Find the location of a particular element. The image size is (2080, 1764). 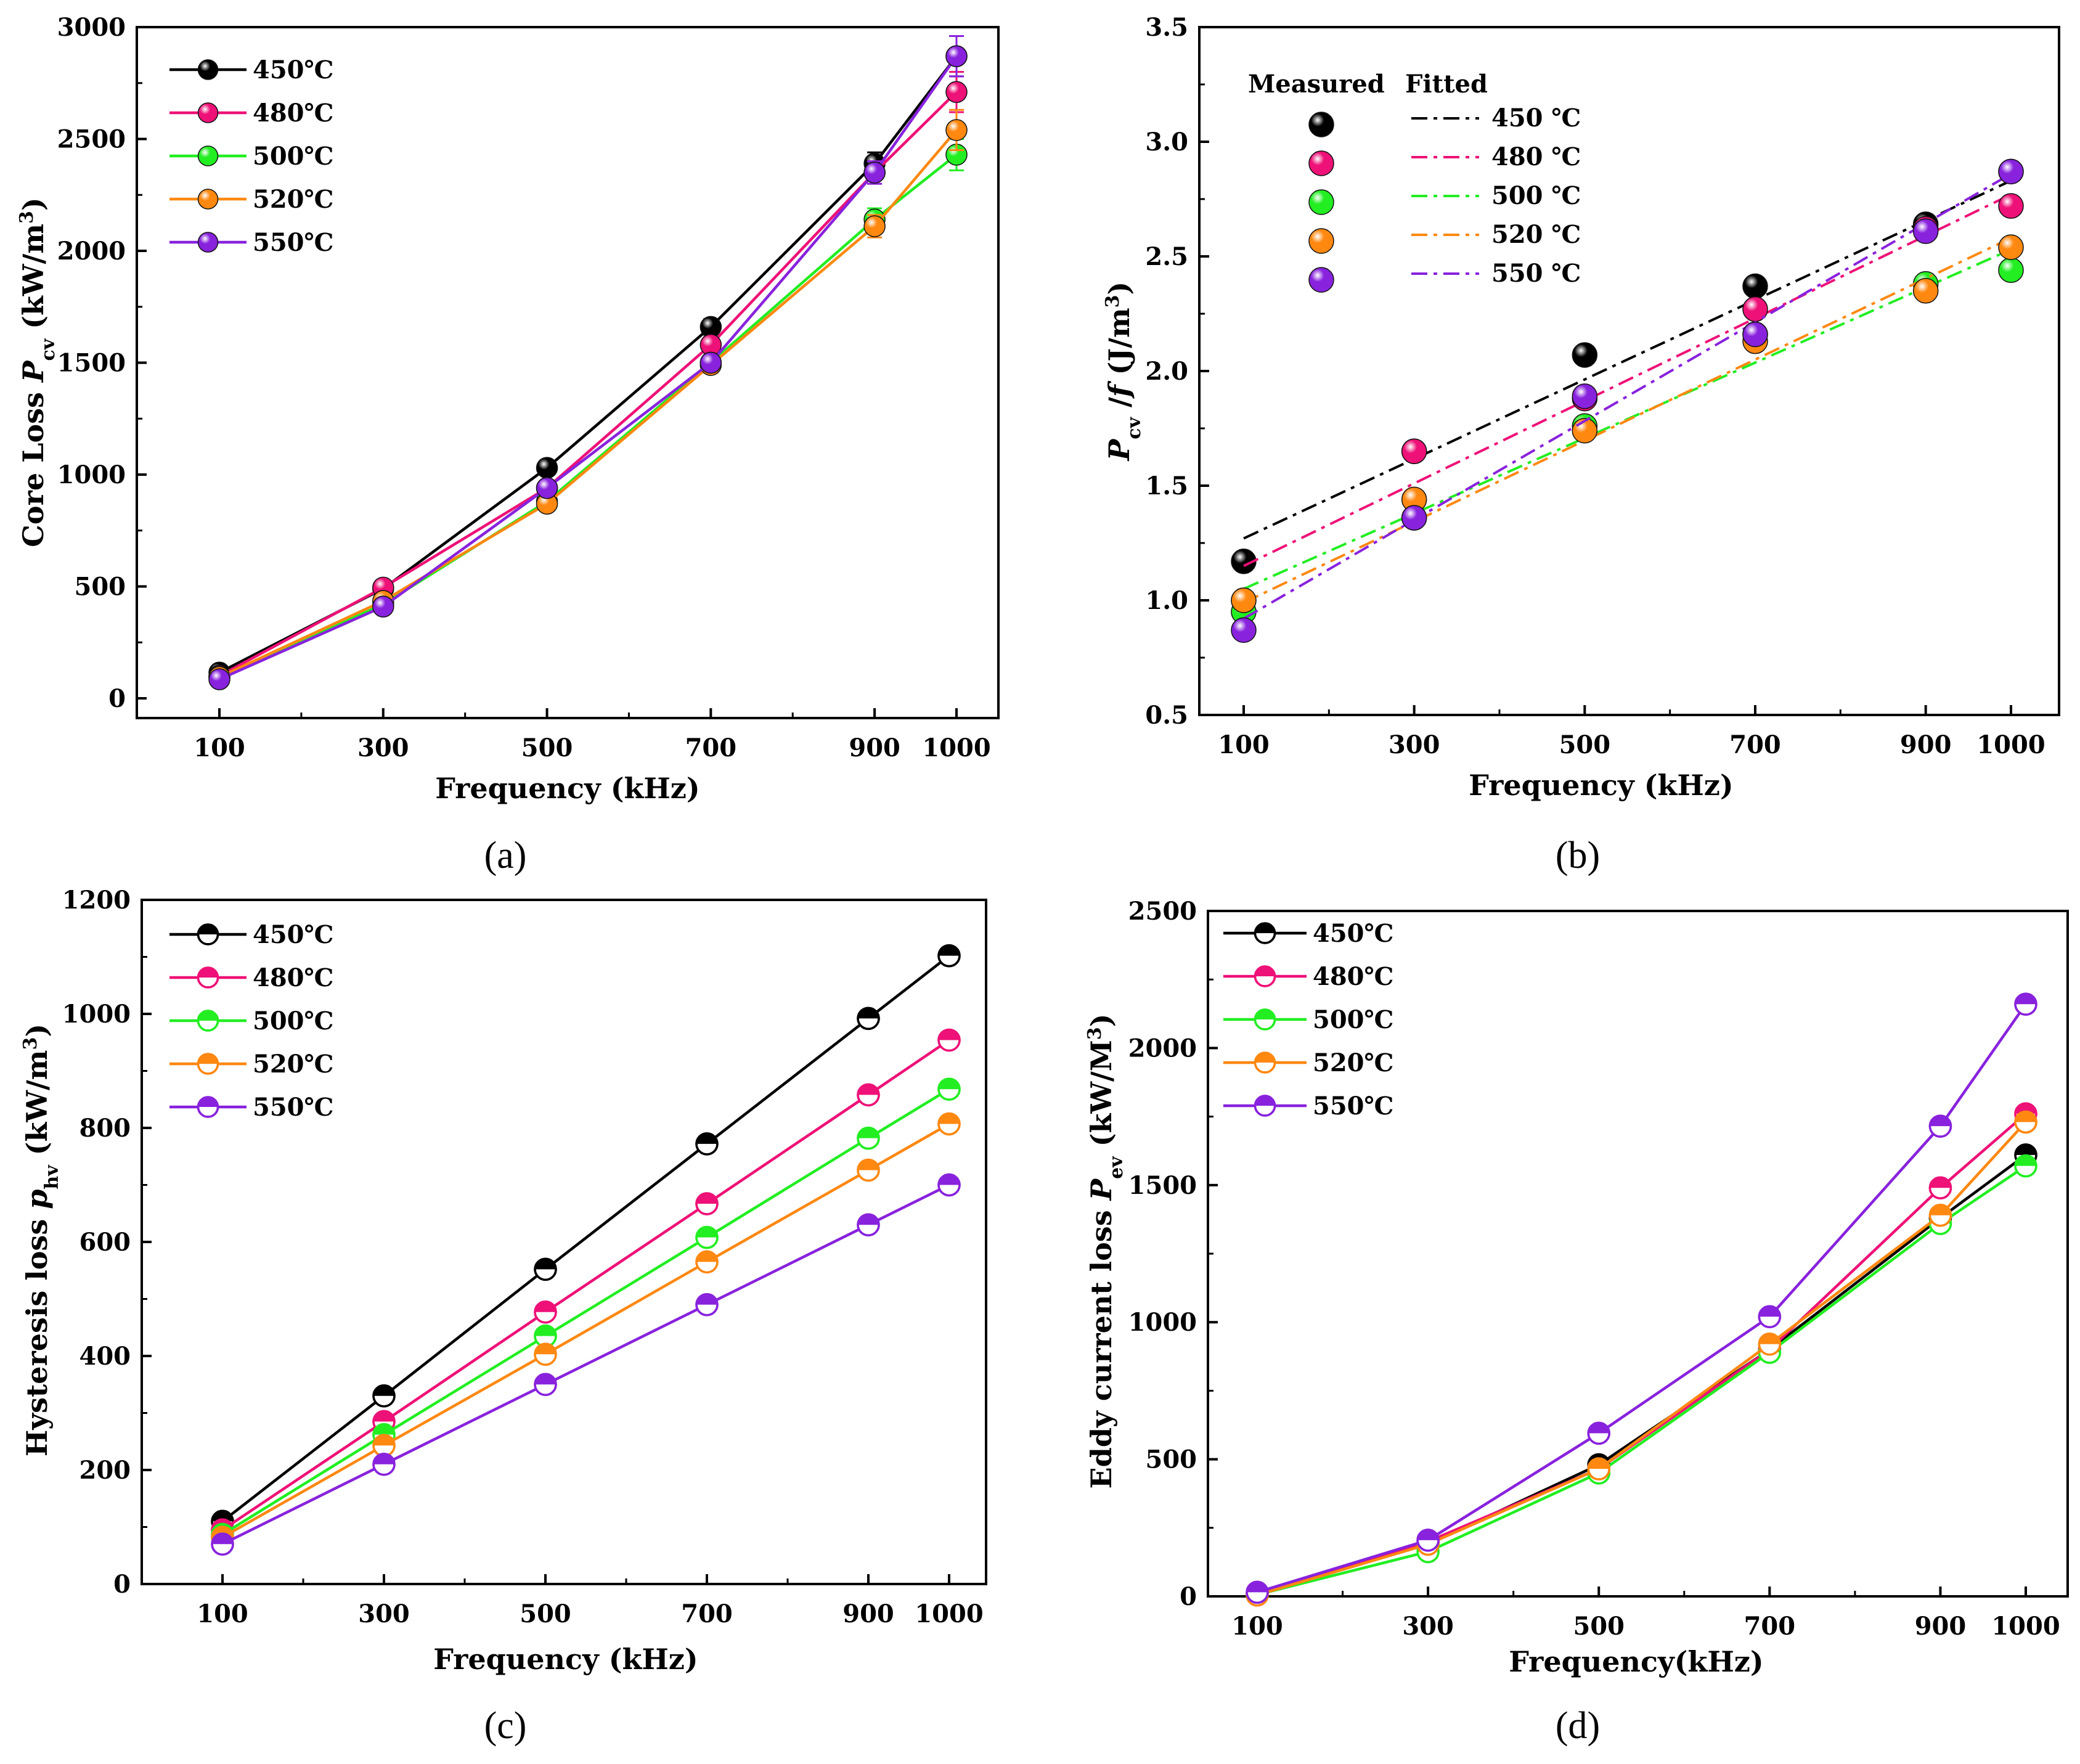

d-ytick-3: 1500 is located at coordinates (1162, 1185).